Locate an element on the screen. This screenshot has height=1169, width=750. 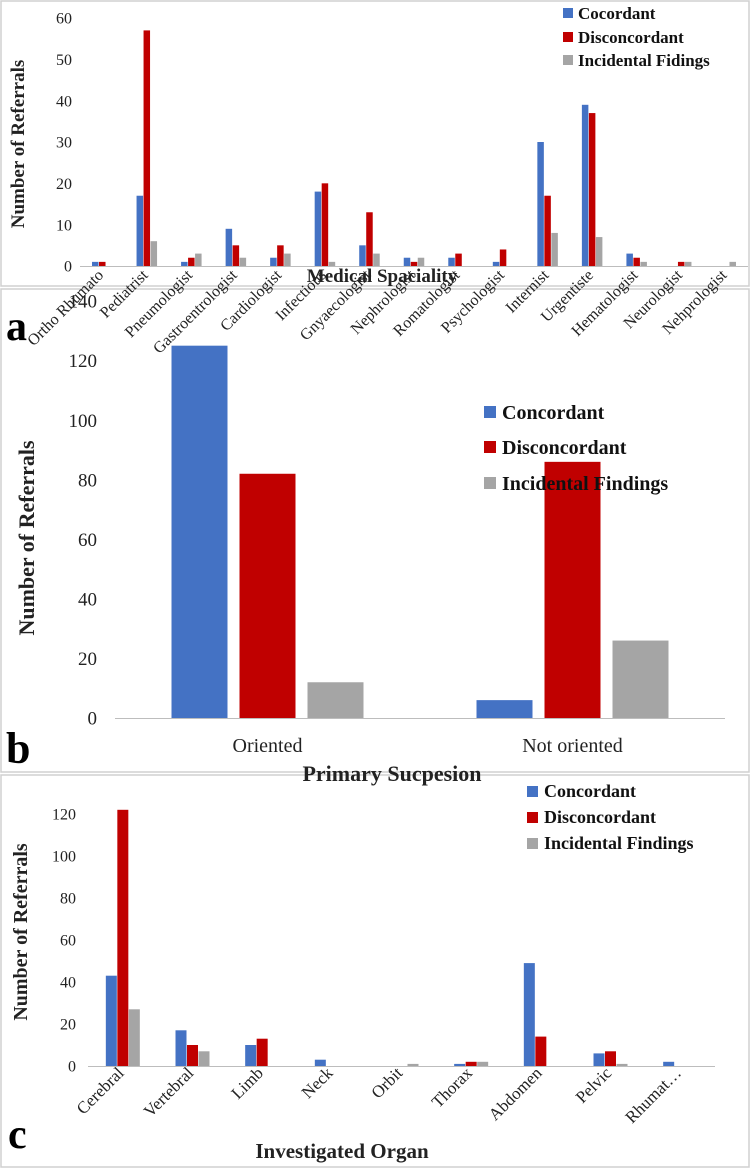
x-tick-label: Vertebral is located at coordinates (169, 1092).